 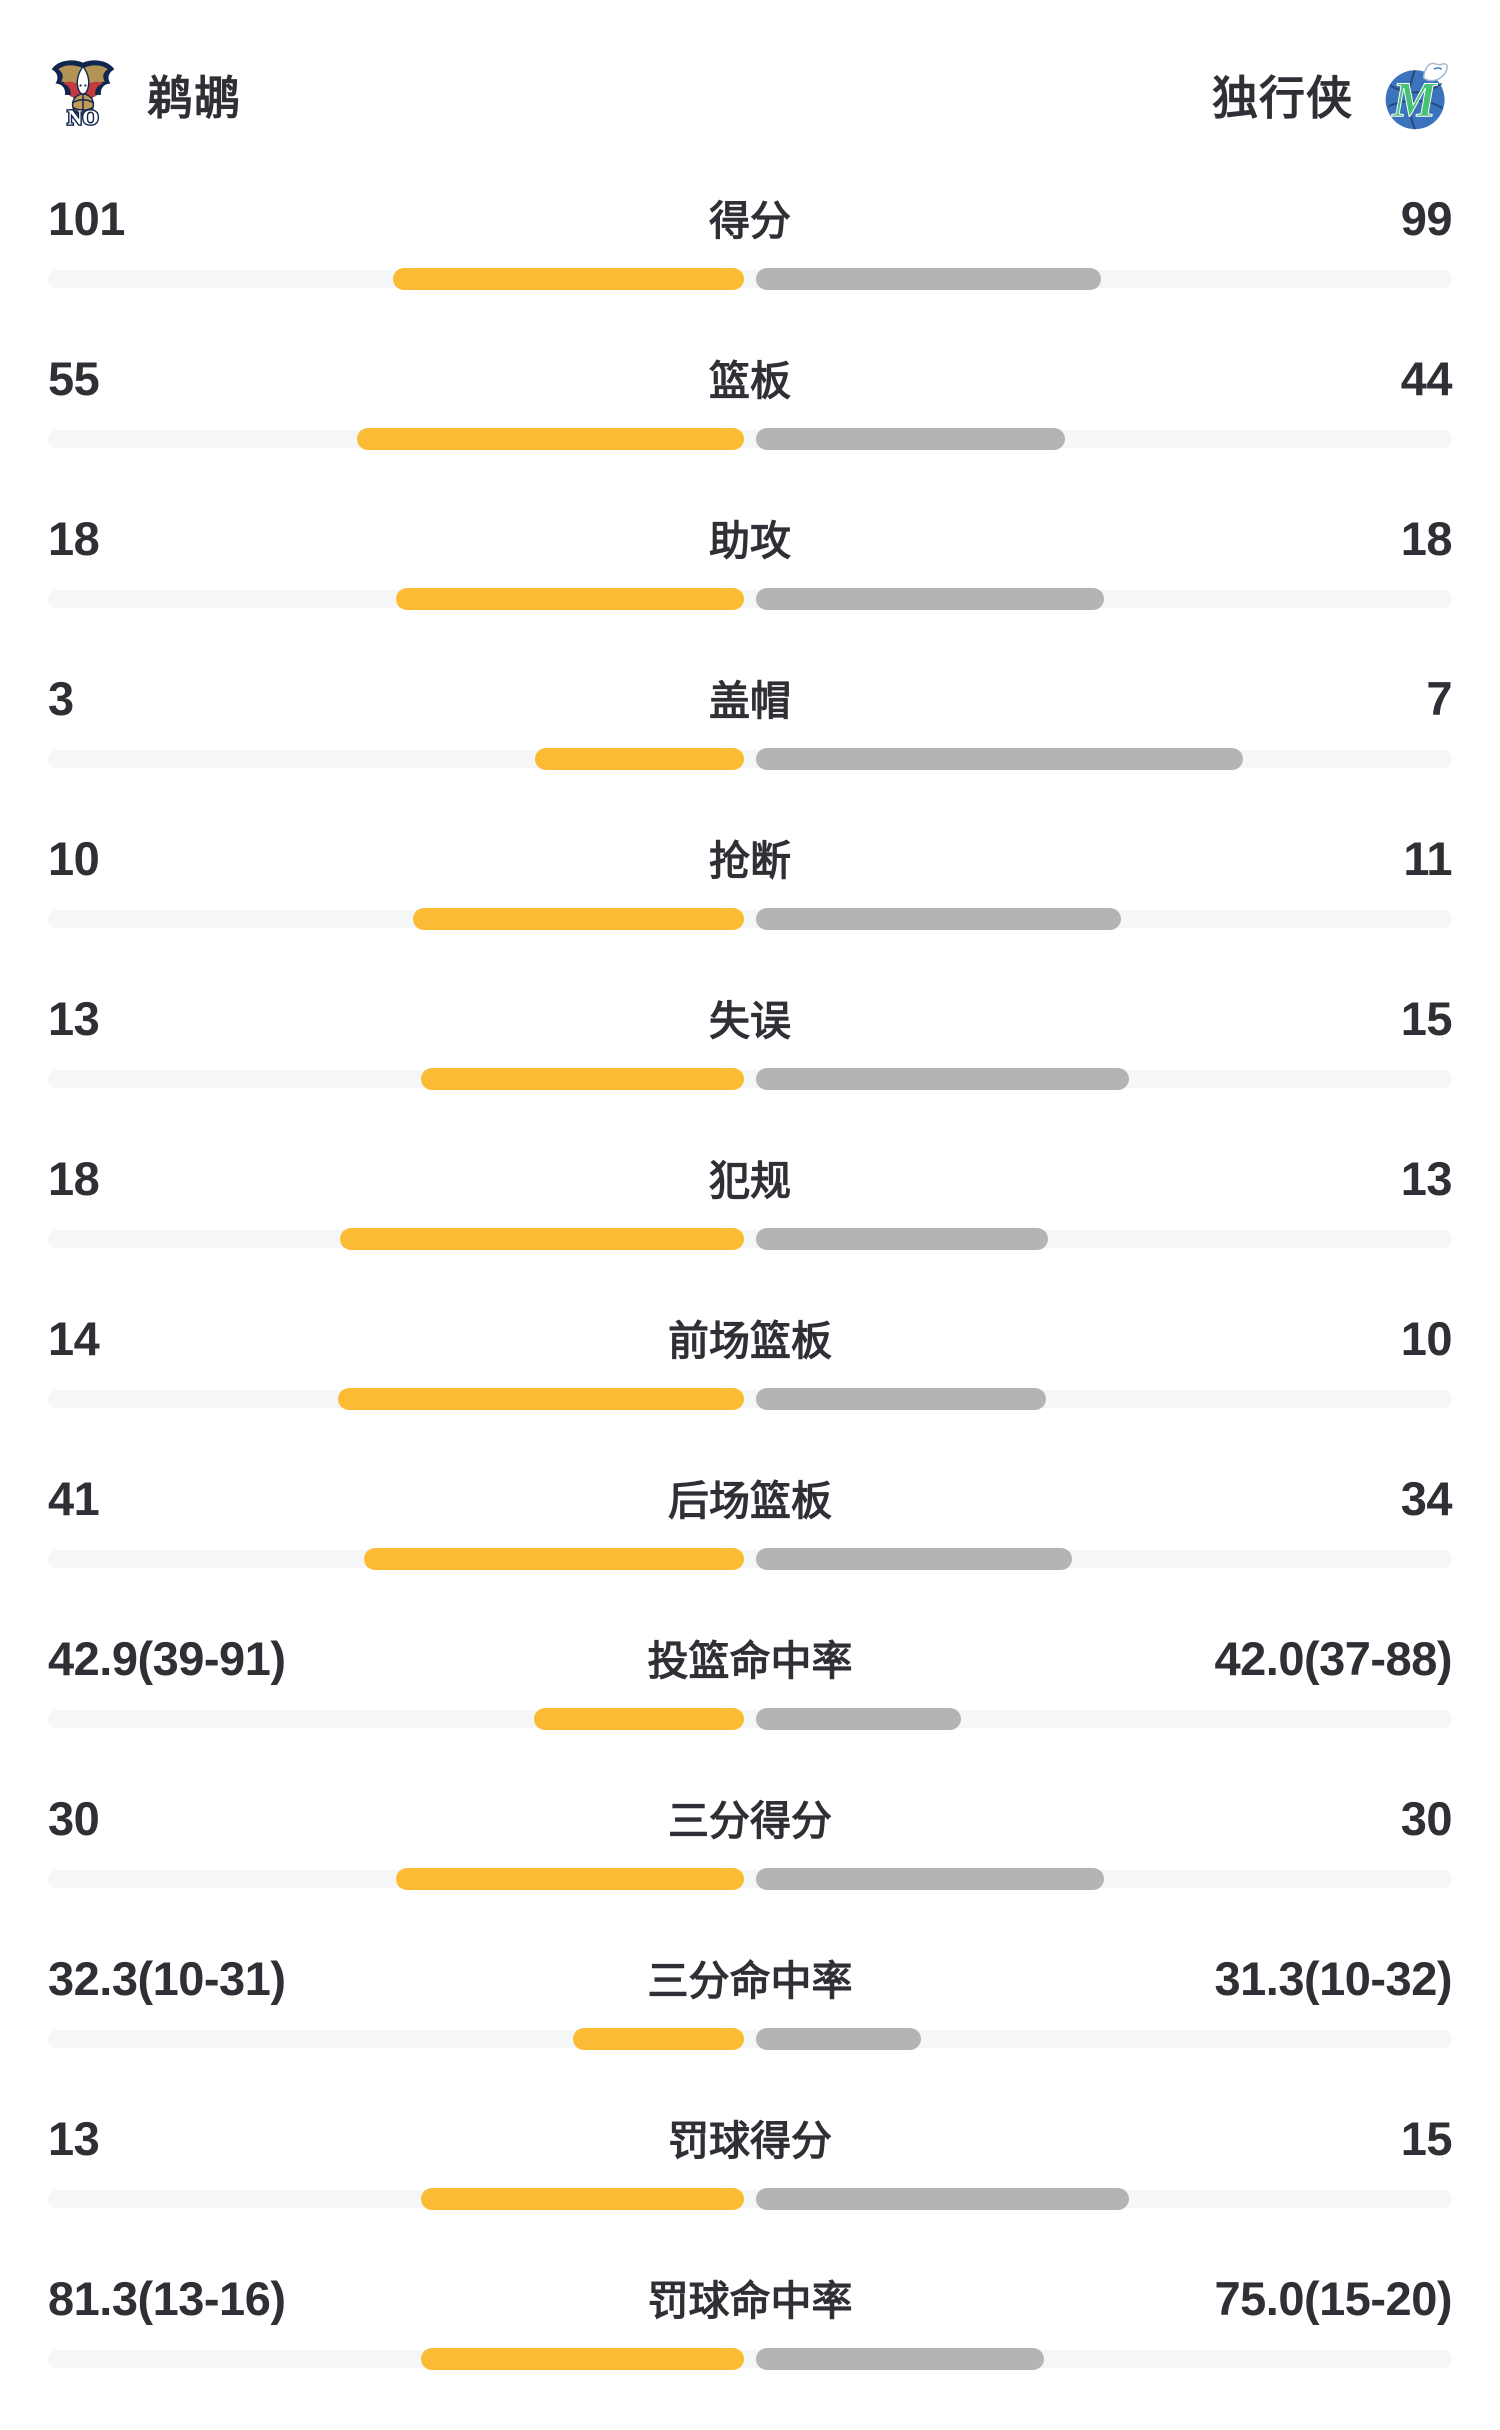 What do you see at coordinates (750, 381) in the screenshot?
I see `stat-line: 55 篮板 44` at bounding box center [750, 381].